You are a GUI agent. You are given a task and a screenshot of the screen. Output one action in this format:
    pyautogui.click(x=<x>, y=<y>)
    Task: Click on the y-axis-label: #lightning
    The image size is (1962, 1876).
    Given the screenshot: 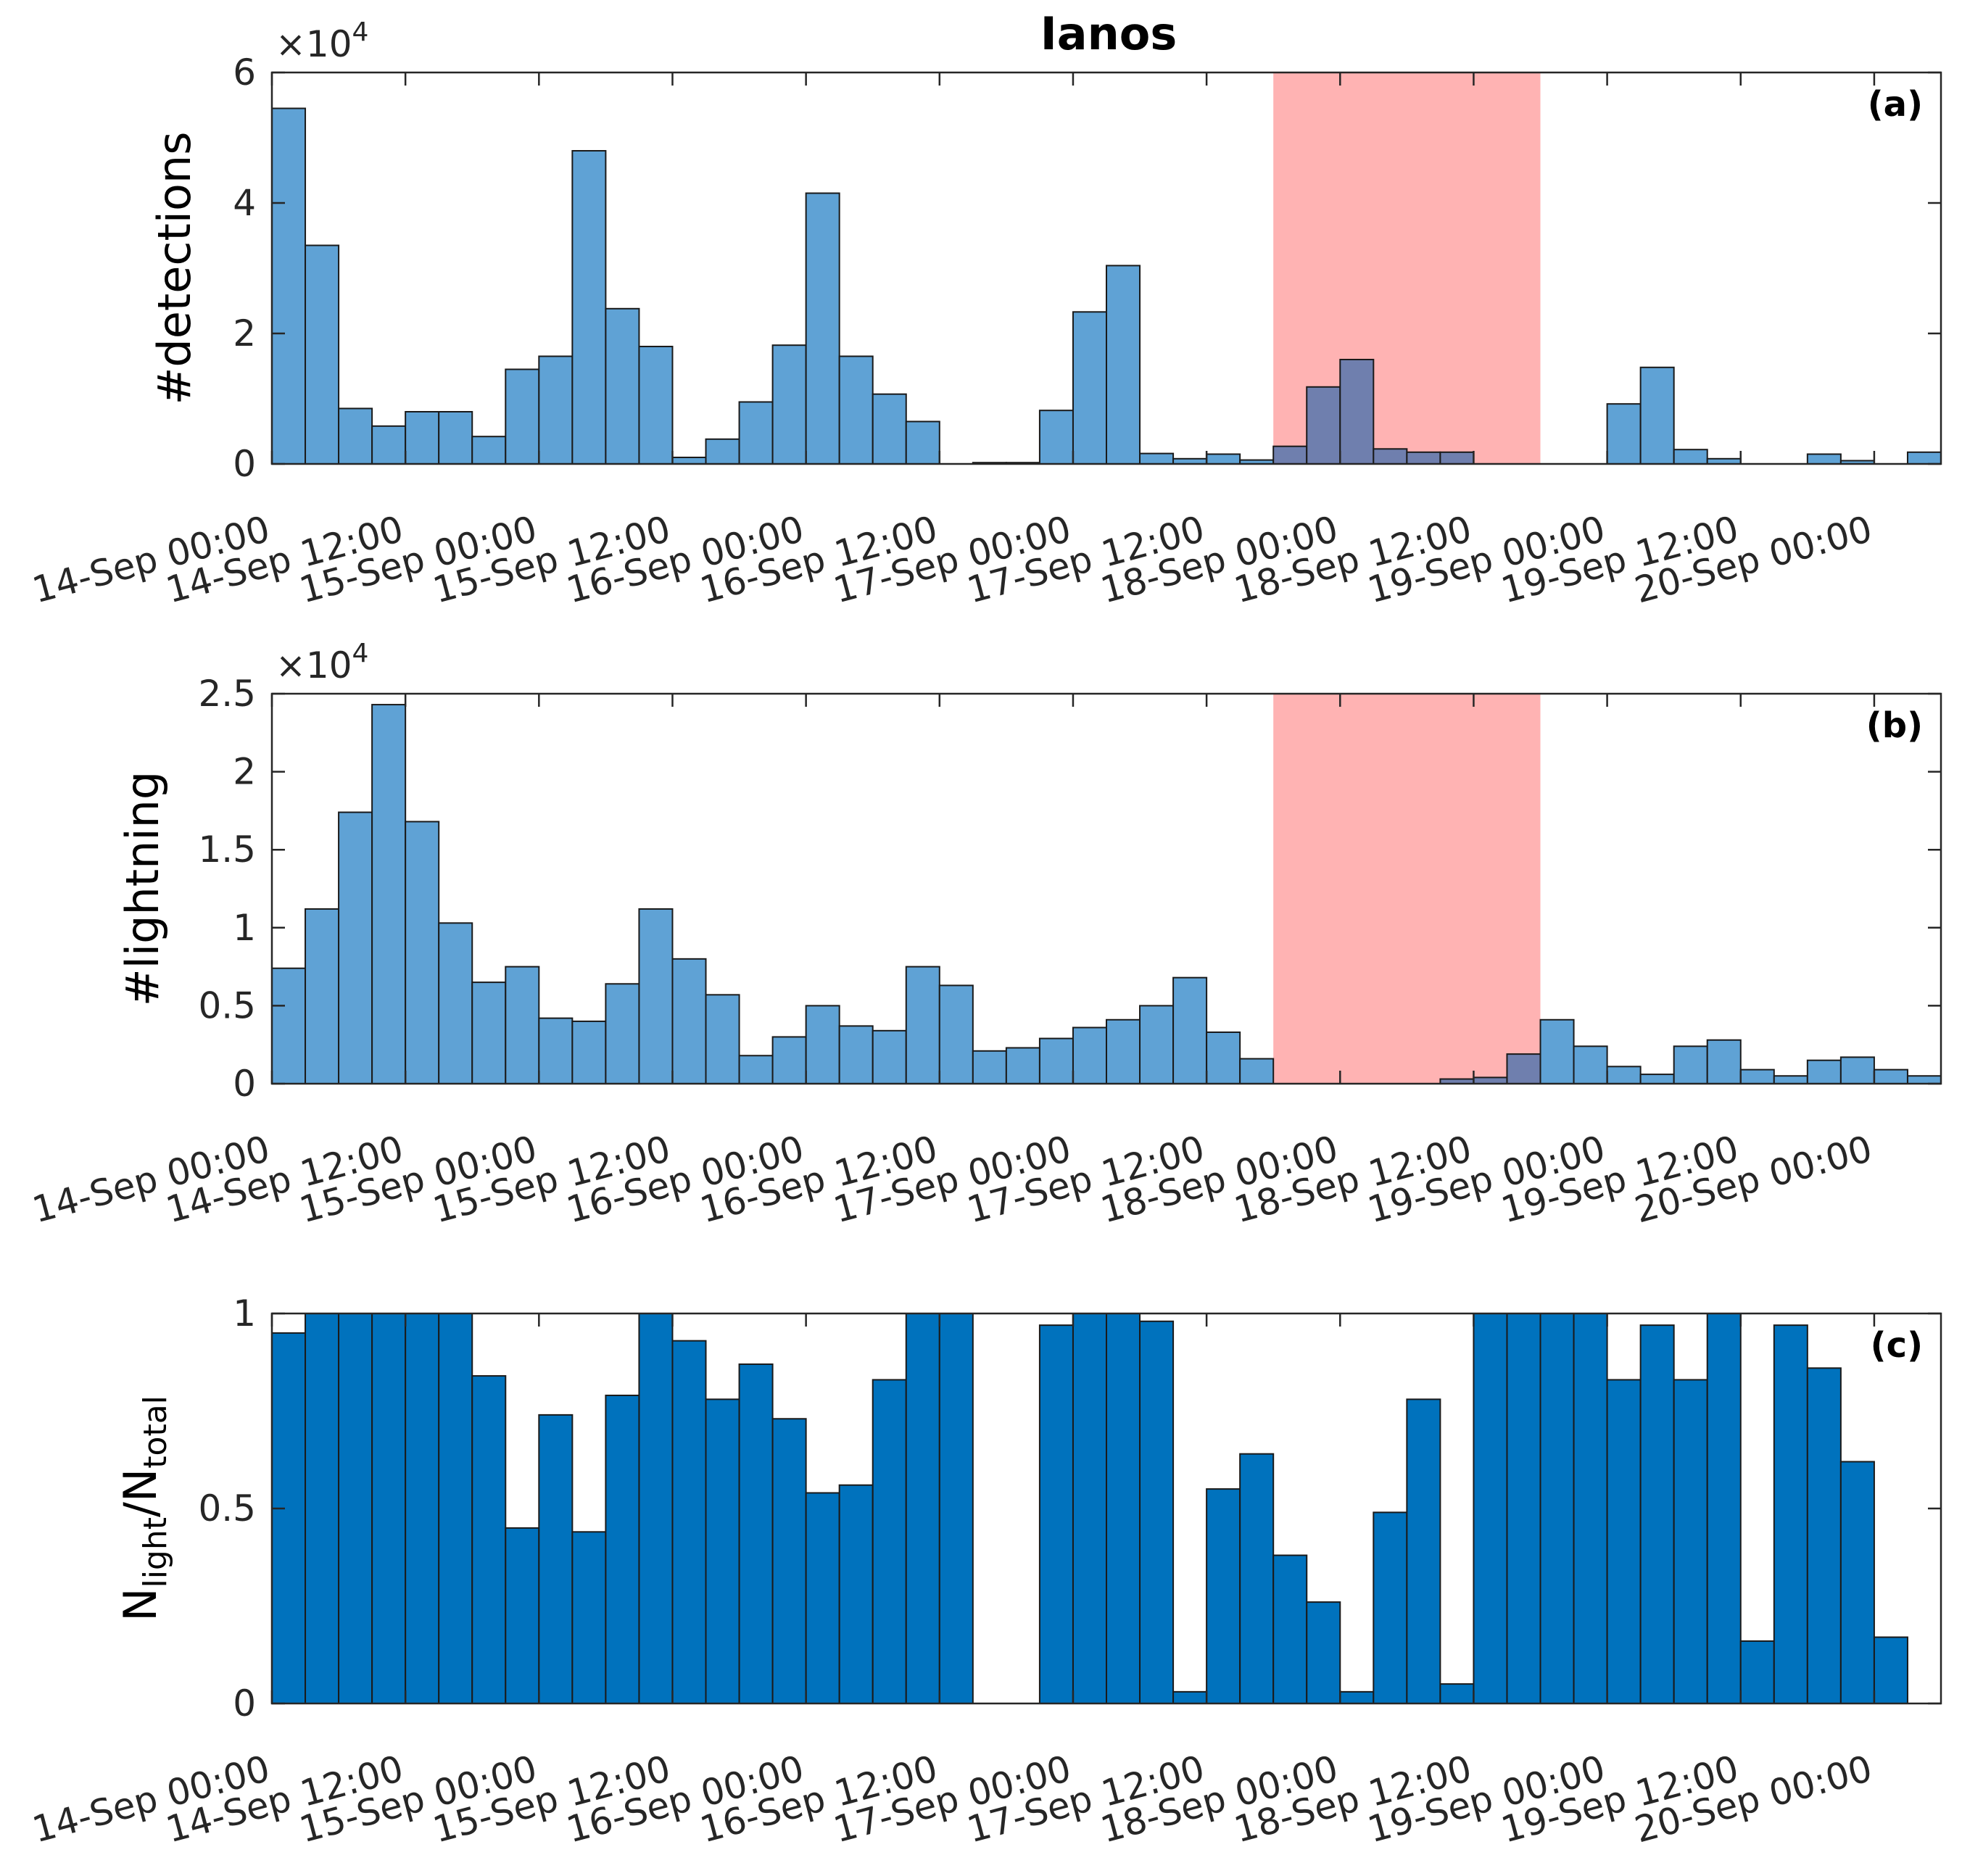 What is the action you would take?
    pyautogui.click(x=142, y=889)
    